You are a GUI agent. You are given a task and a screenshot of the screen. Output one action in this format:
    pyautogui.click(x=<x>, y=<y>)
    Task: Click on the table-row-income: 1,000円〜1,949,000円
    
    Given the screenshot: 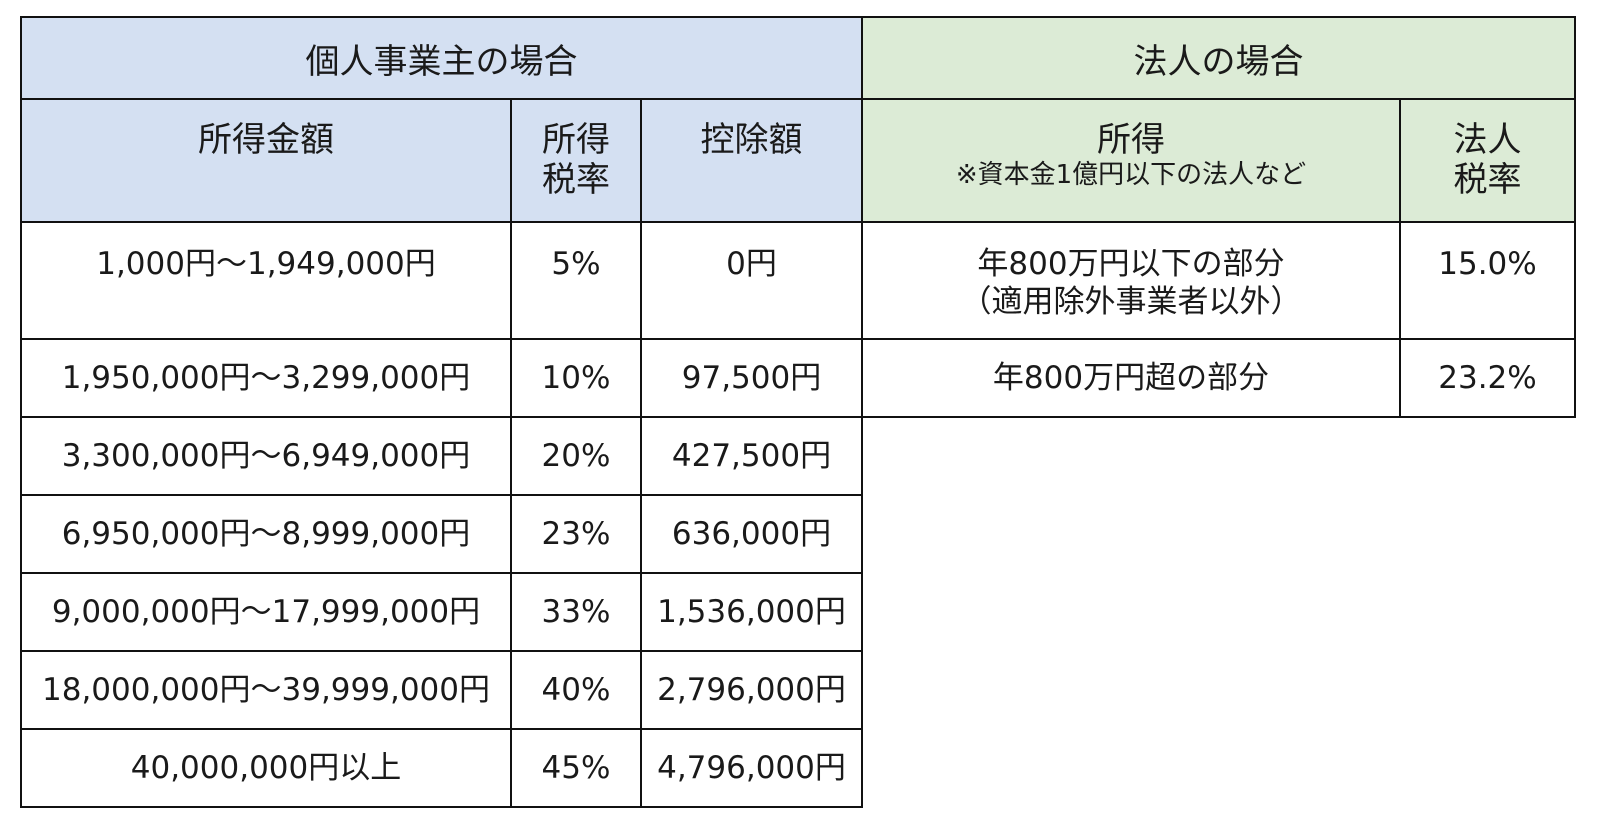 What is the action you would take?
    pyautogui.click(x=266, y=280)
    